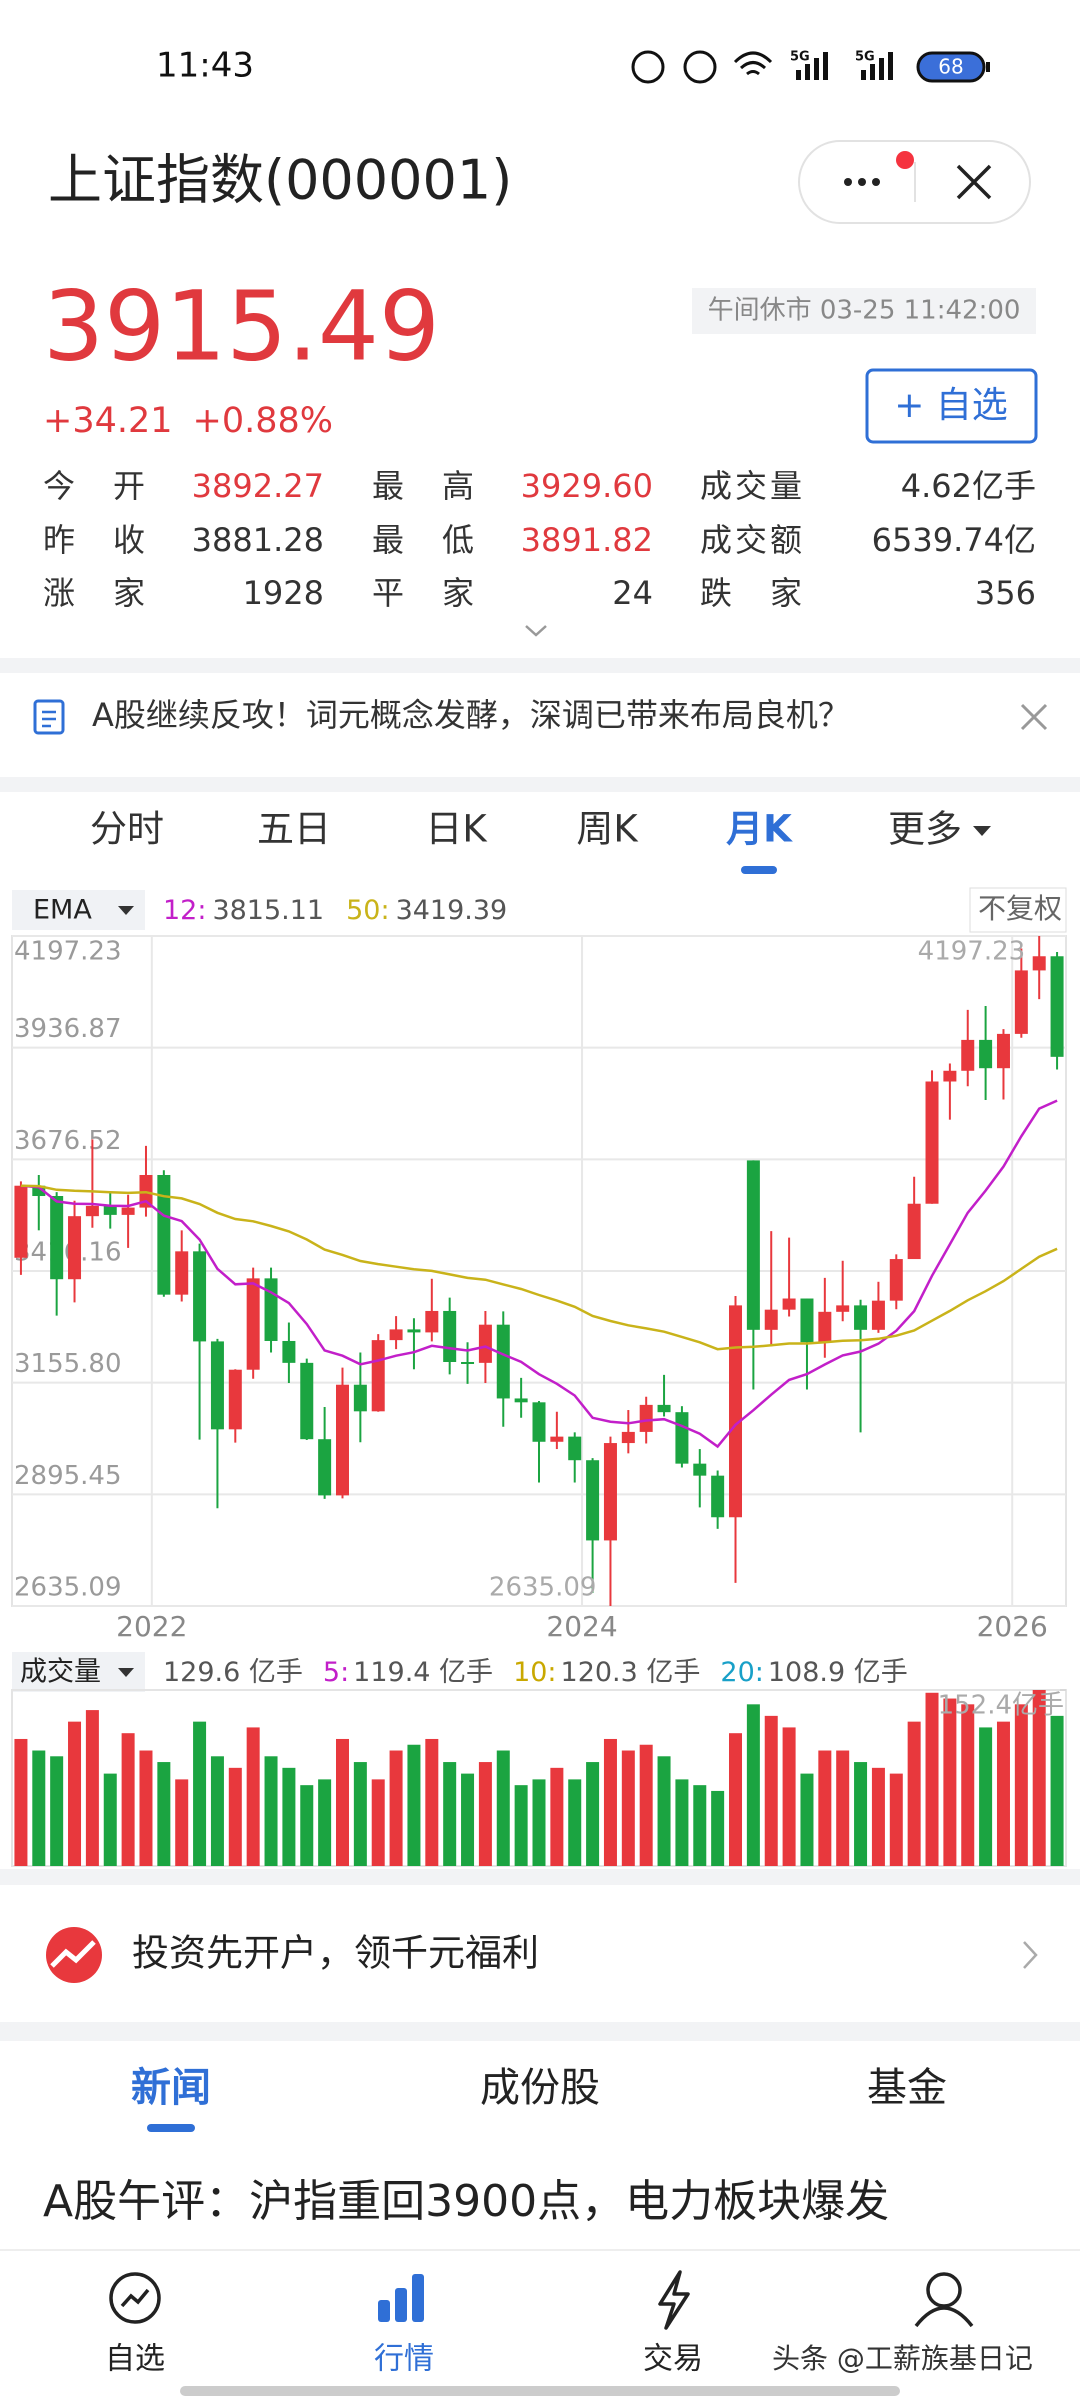 The height and width of the screenshot is (2400, 1080). Describe the element at coordinates (283, 593) in the screenshot. I see `stat-value: 1928` at that location.